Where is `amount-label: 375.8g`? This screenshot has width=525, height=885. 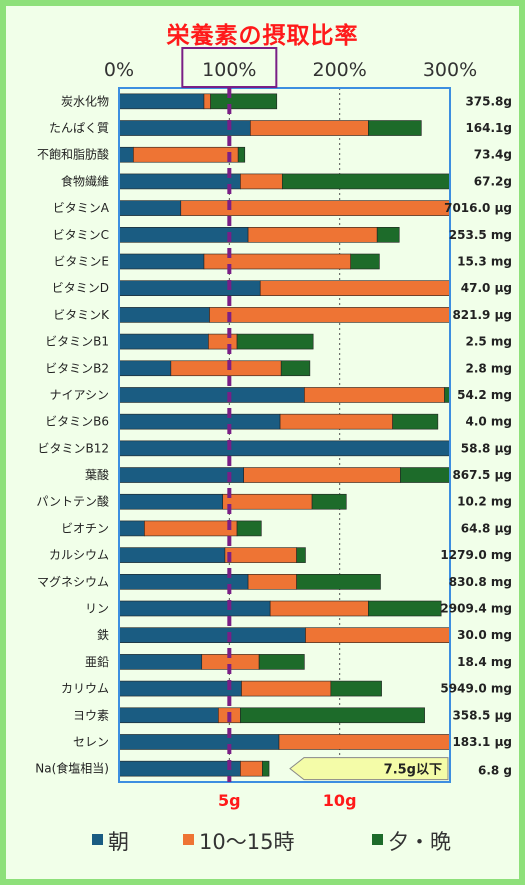 amount-label: 375.8g is located at coordinates (488, 101).